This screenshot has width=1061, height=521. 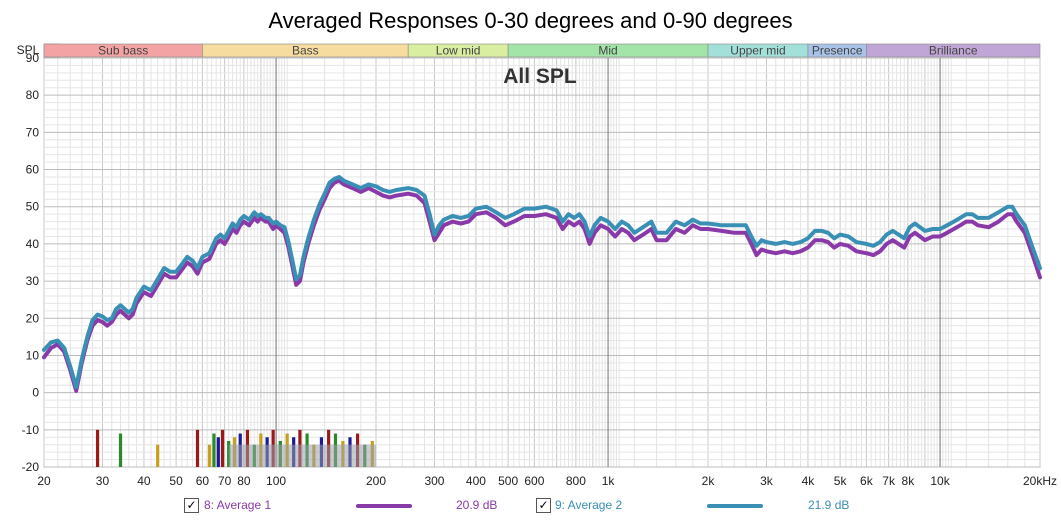 What do you see at coordinates (225, 481) in the screenshot?
I see `x-tick-label: 70` at bounding box center [225, 481].